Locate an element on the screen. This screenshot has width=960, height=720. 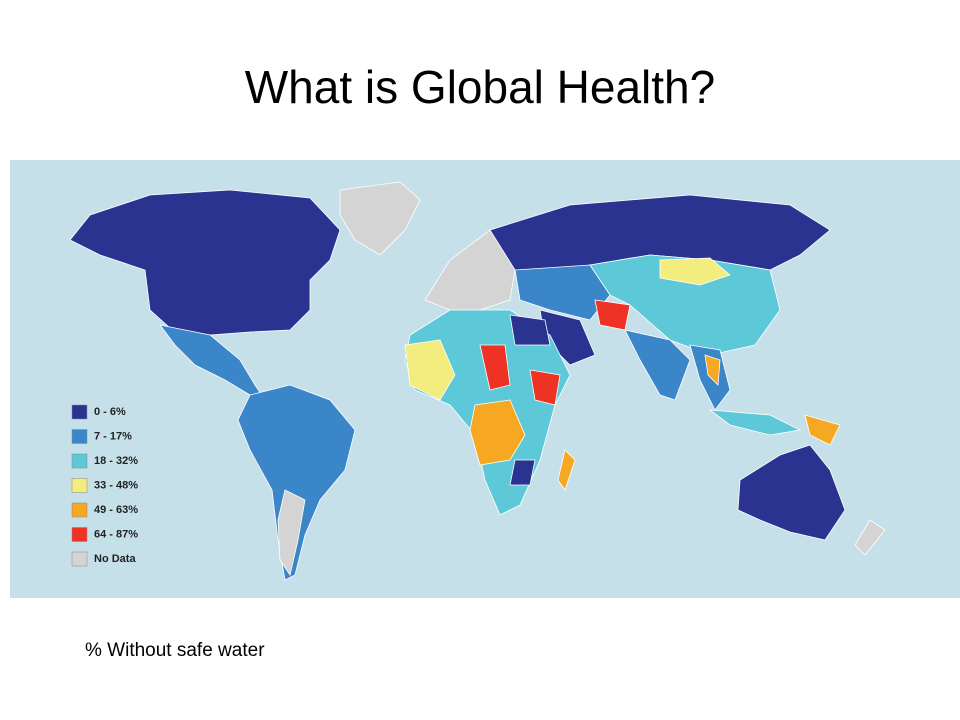
legend-label: 33 - 48% is located at coordinates (116, 485).